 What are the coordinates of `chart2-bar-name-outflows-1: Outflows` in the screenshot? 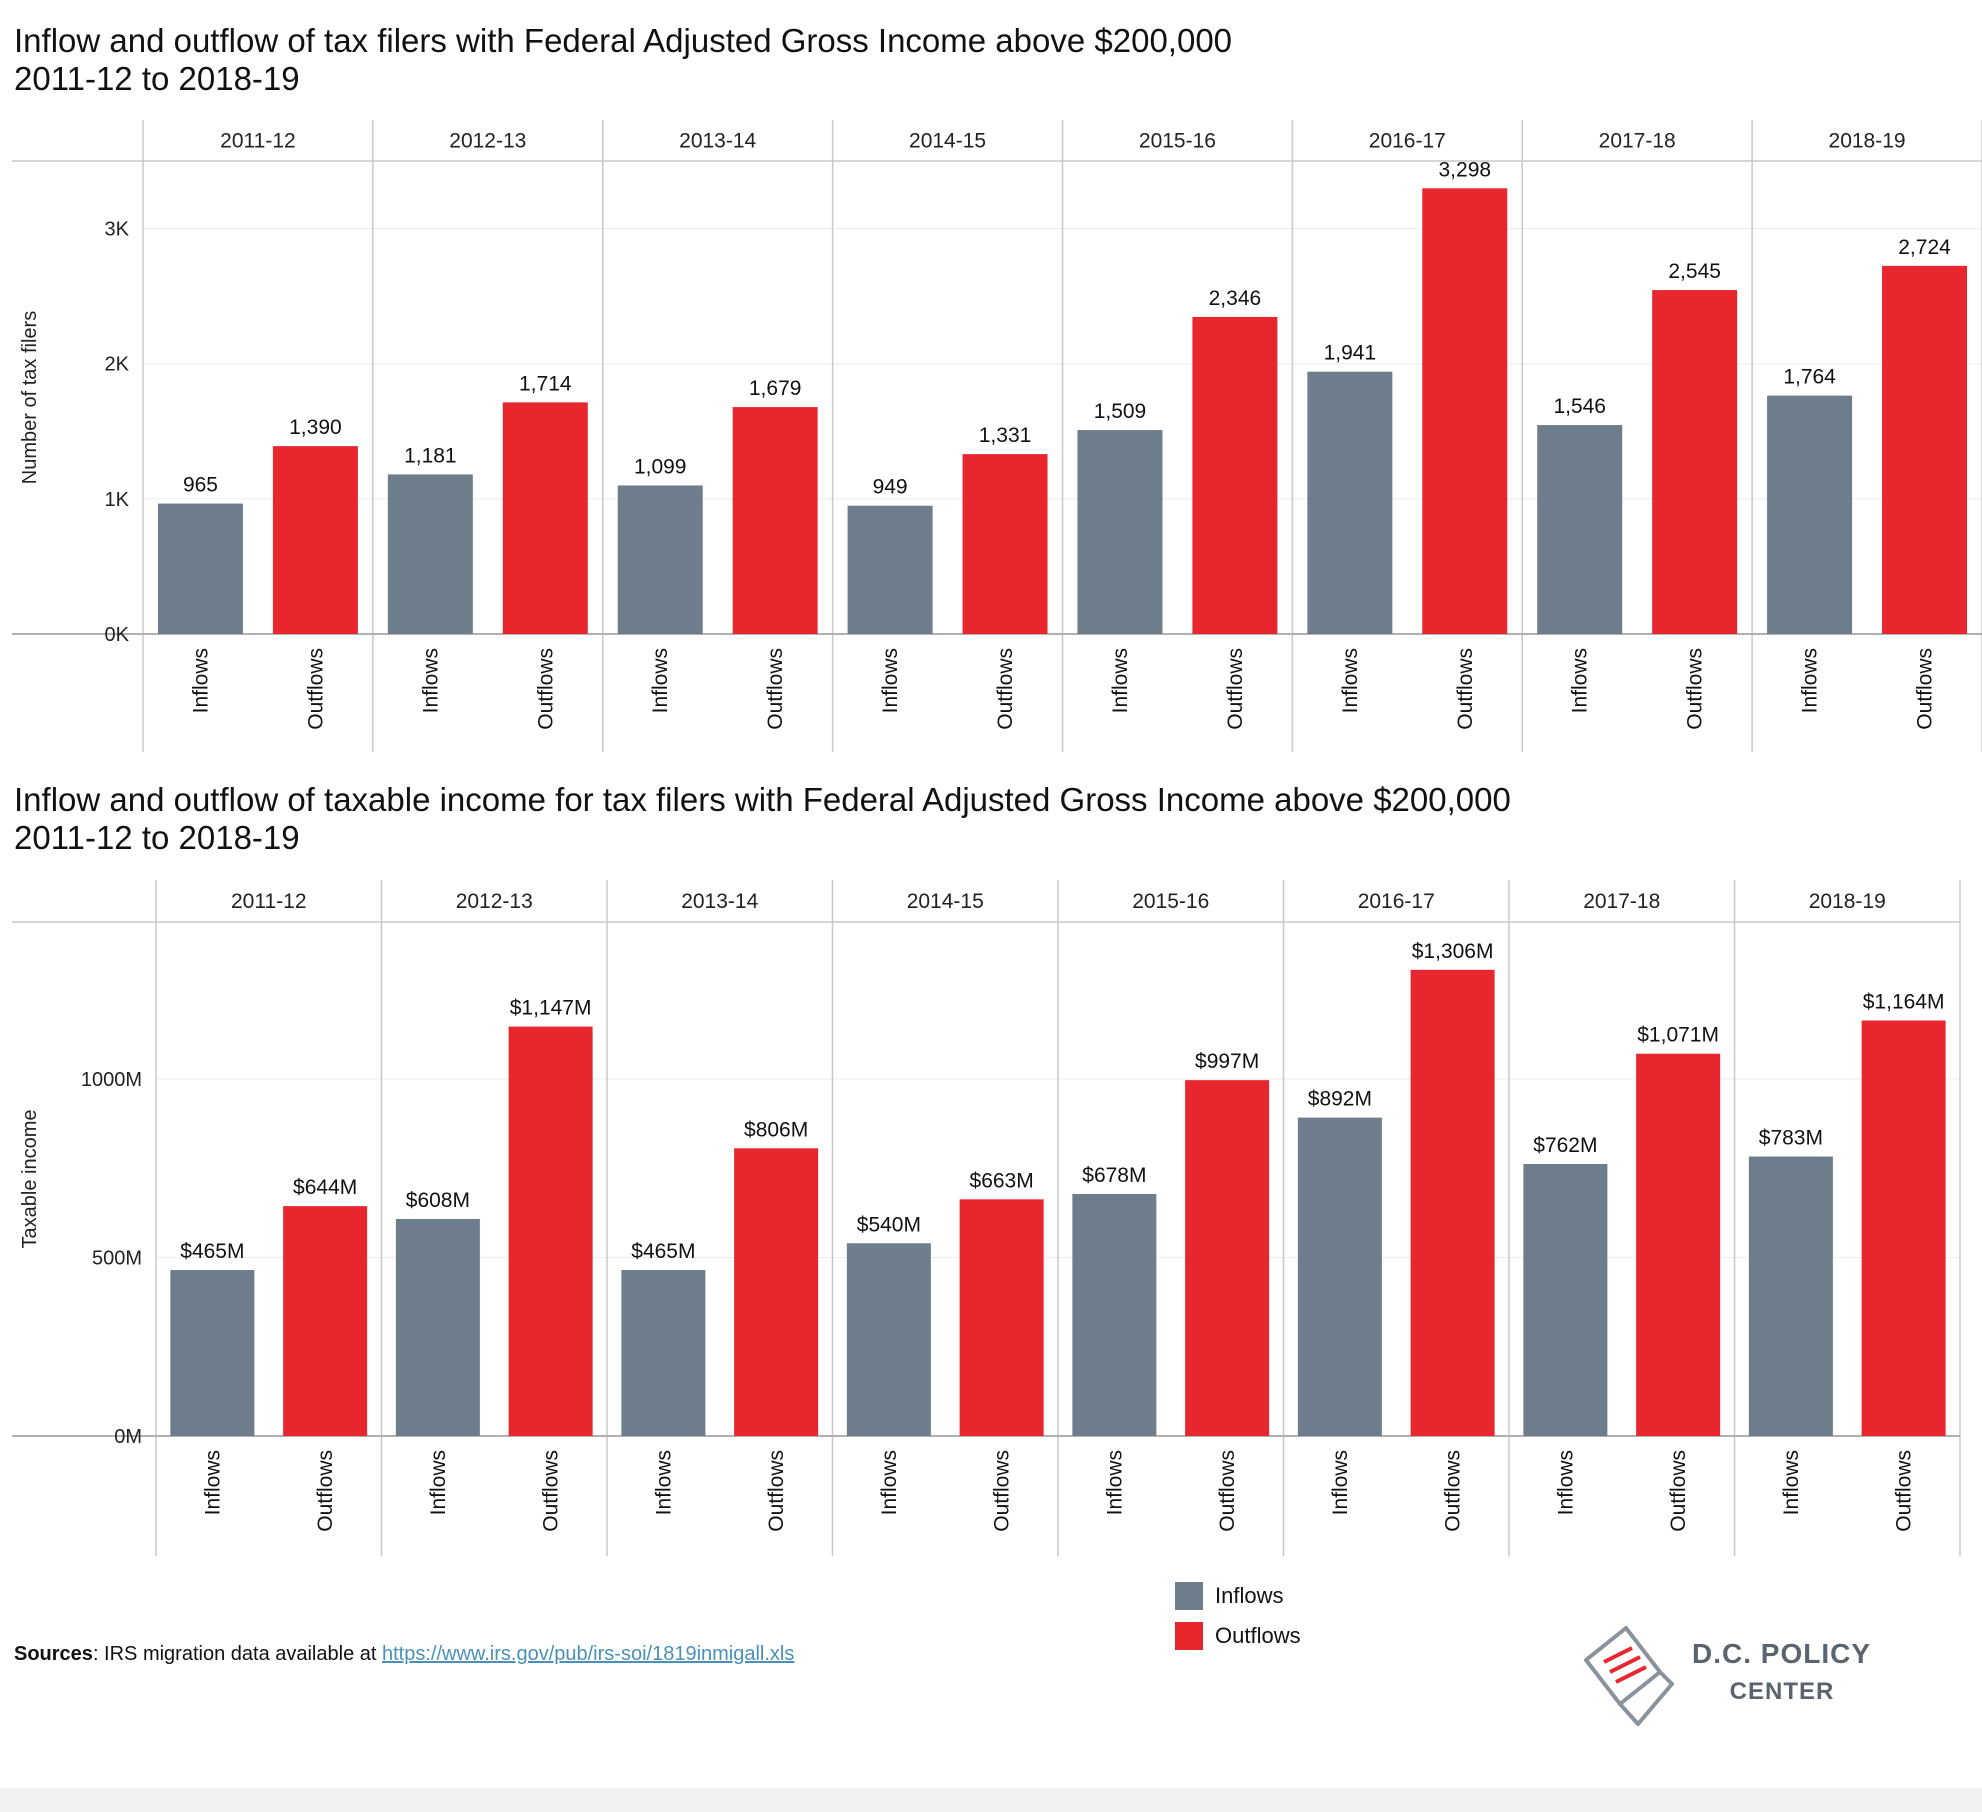 It's located at (551, 1491).